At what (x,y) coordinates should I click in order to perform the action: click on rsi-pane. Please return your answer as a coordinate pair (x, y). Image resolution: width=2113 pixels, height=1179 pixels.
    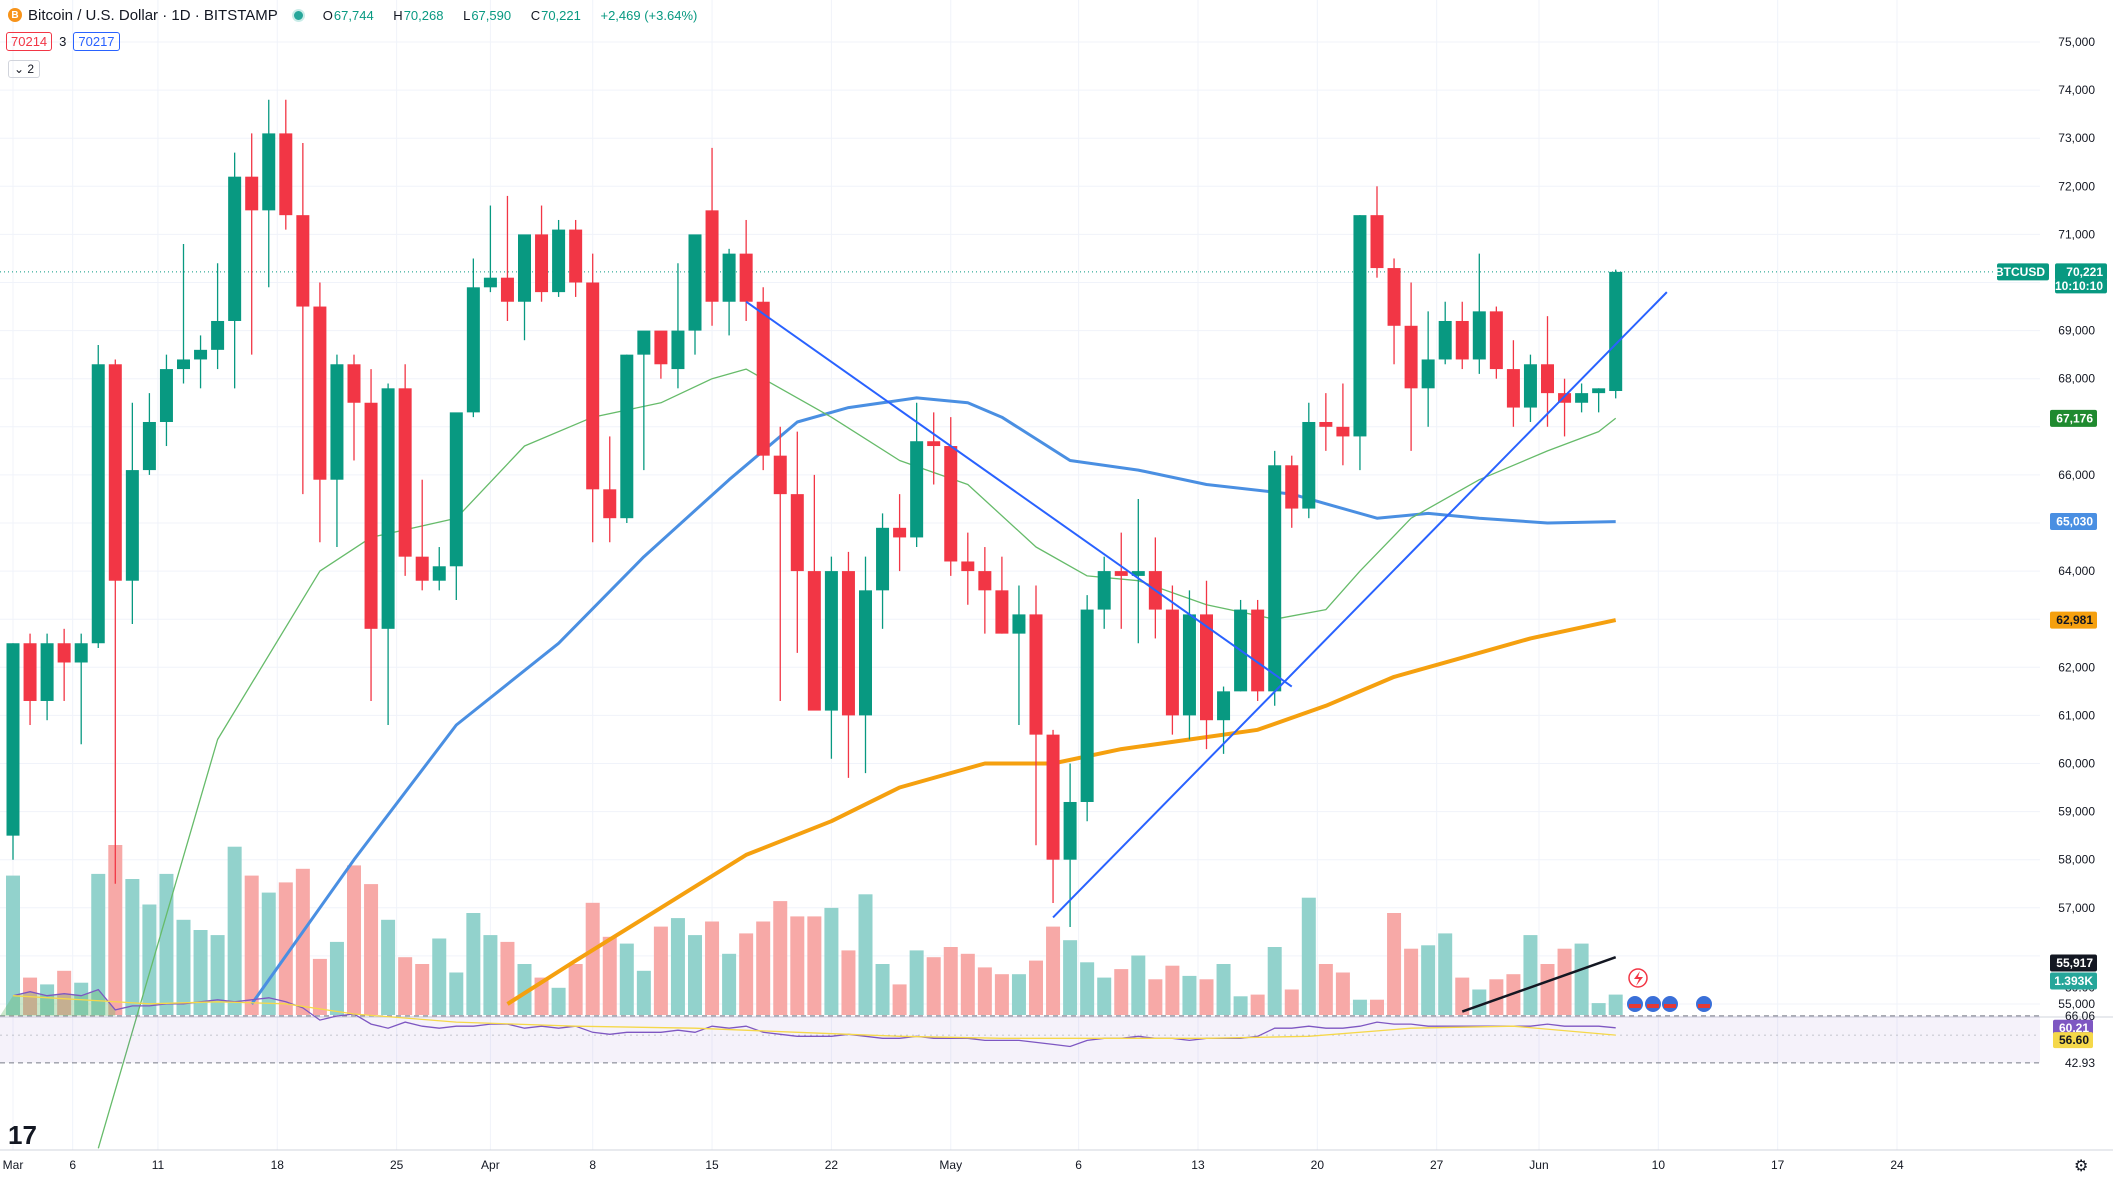
    Looking at the image, I should click on (1020, 1026).